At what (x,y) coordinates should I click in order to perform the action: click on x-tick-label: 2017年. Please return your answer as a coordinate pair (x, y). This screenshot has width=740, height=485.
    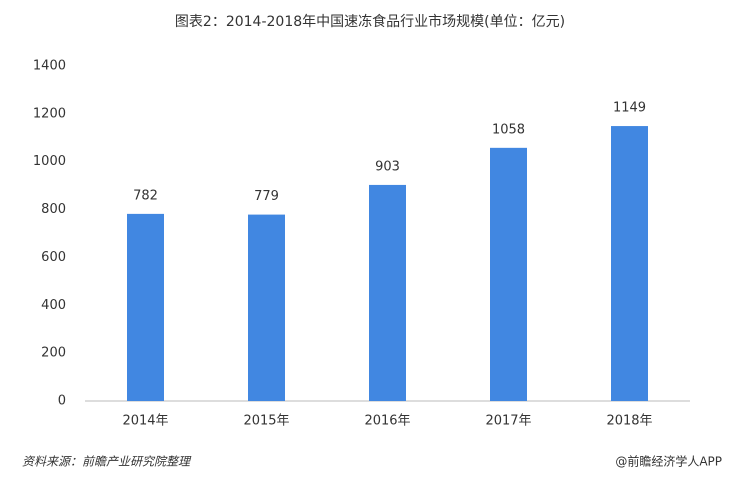
    Looking at the image, I should click on (508, 421).